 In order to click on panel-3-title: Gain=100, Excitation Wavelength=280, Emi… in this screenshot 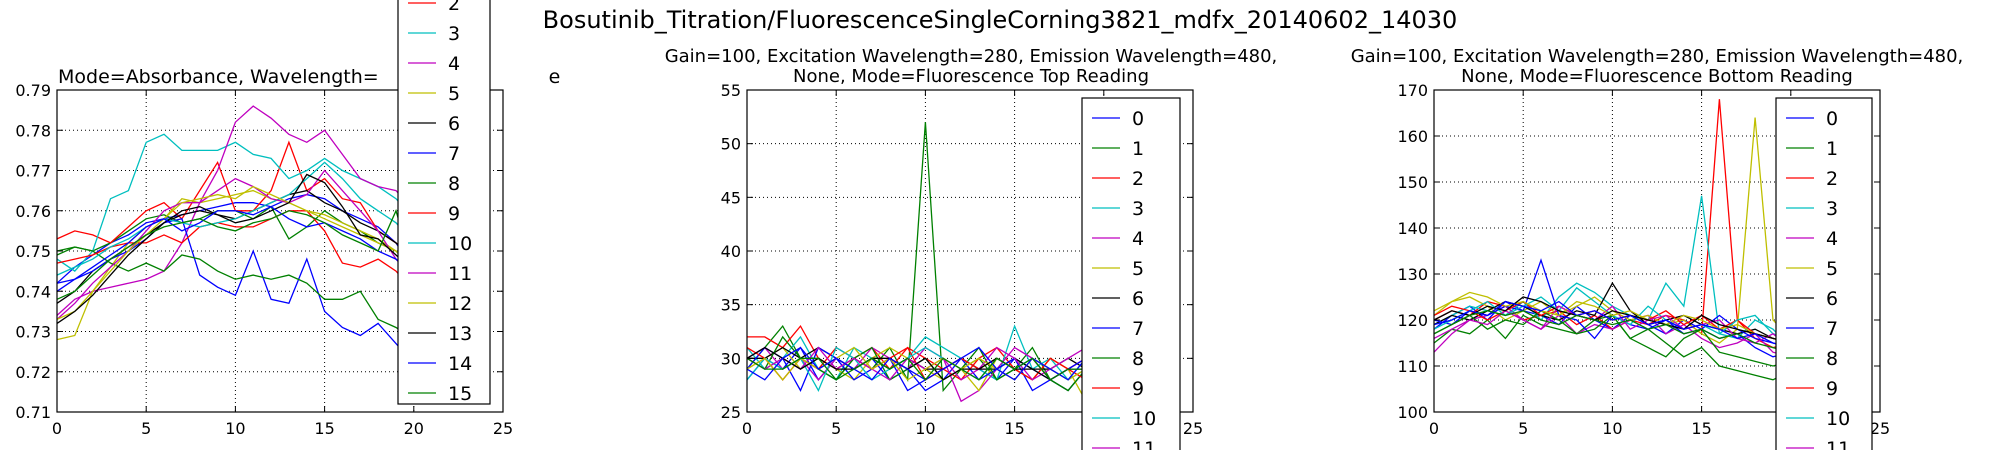, I will do `click(1657, 56)`.